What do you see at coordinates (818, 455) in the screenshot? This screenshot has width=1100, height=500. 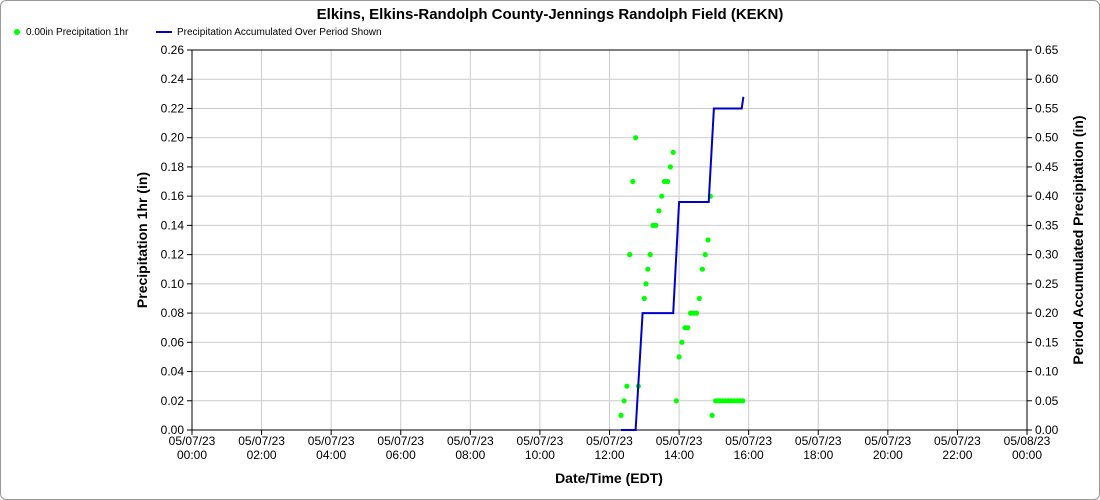 I see `x-tick-label-time: 18:00` at bounding box center [818, 455].